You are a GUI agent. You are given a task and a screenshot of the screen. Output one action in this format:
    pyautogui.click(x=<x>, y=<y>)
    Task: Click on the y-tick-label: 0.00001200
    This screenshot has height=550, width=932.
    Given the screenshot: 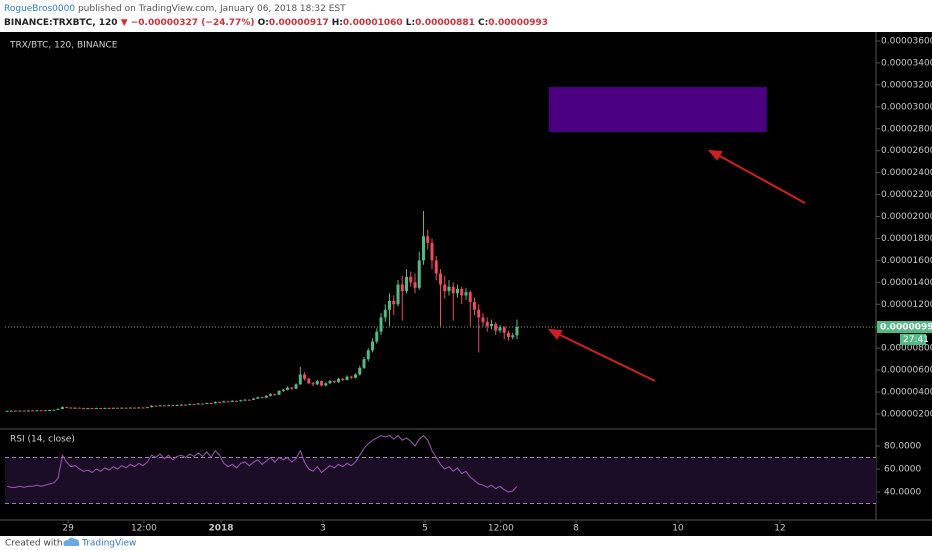 What is the action you would take?
    pyautogui.click(x=906, y=305)
    